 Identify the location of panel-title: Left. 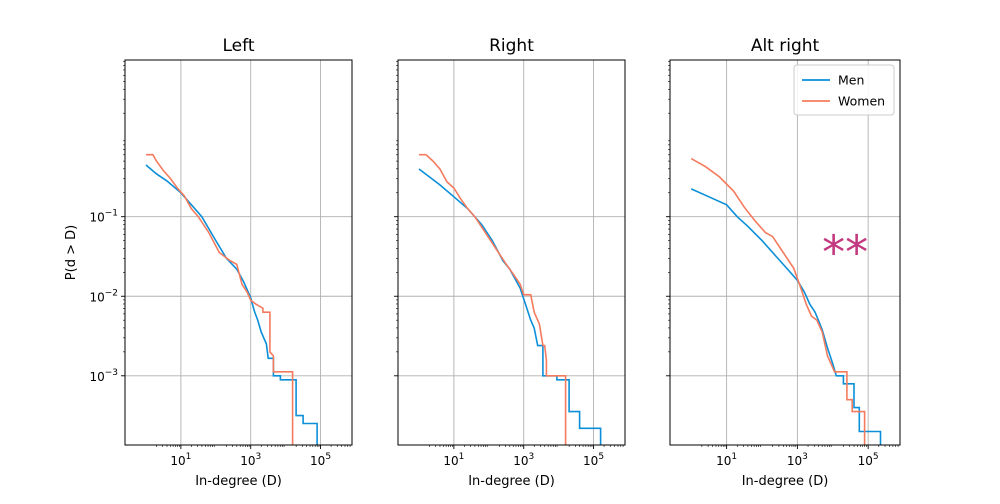
(239, 46).